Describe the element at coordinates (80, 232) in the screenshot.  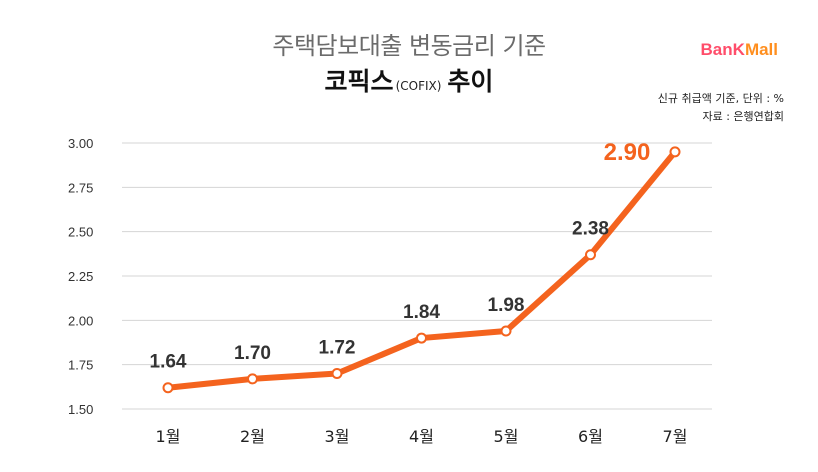
I see `y-tick-label: 2.50` at that location.